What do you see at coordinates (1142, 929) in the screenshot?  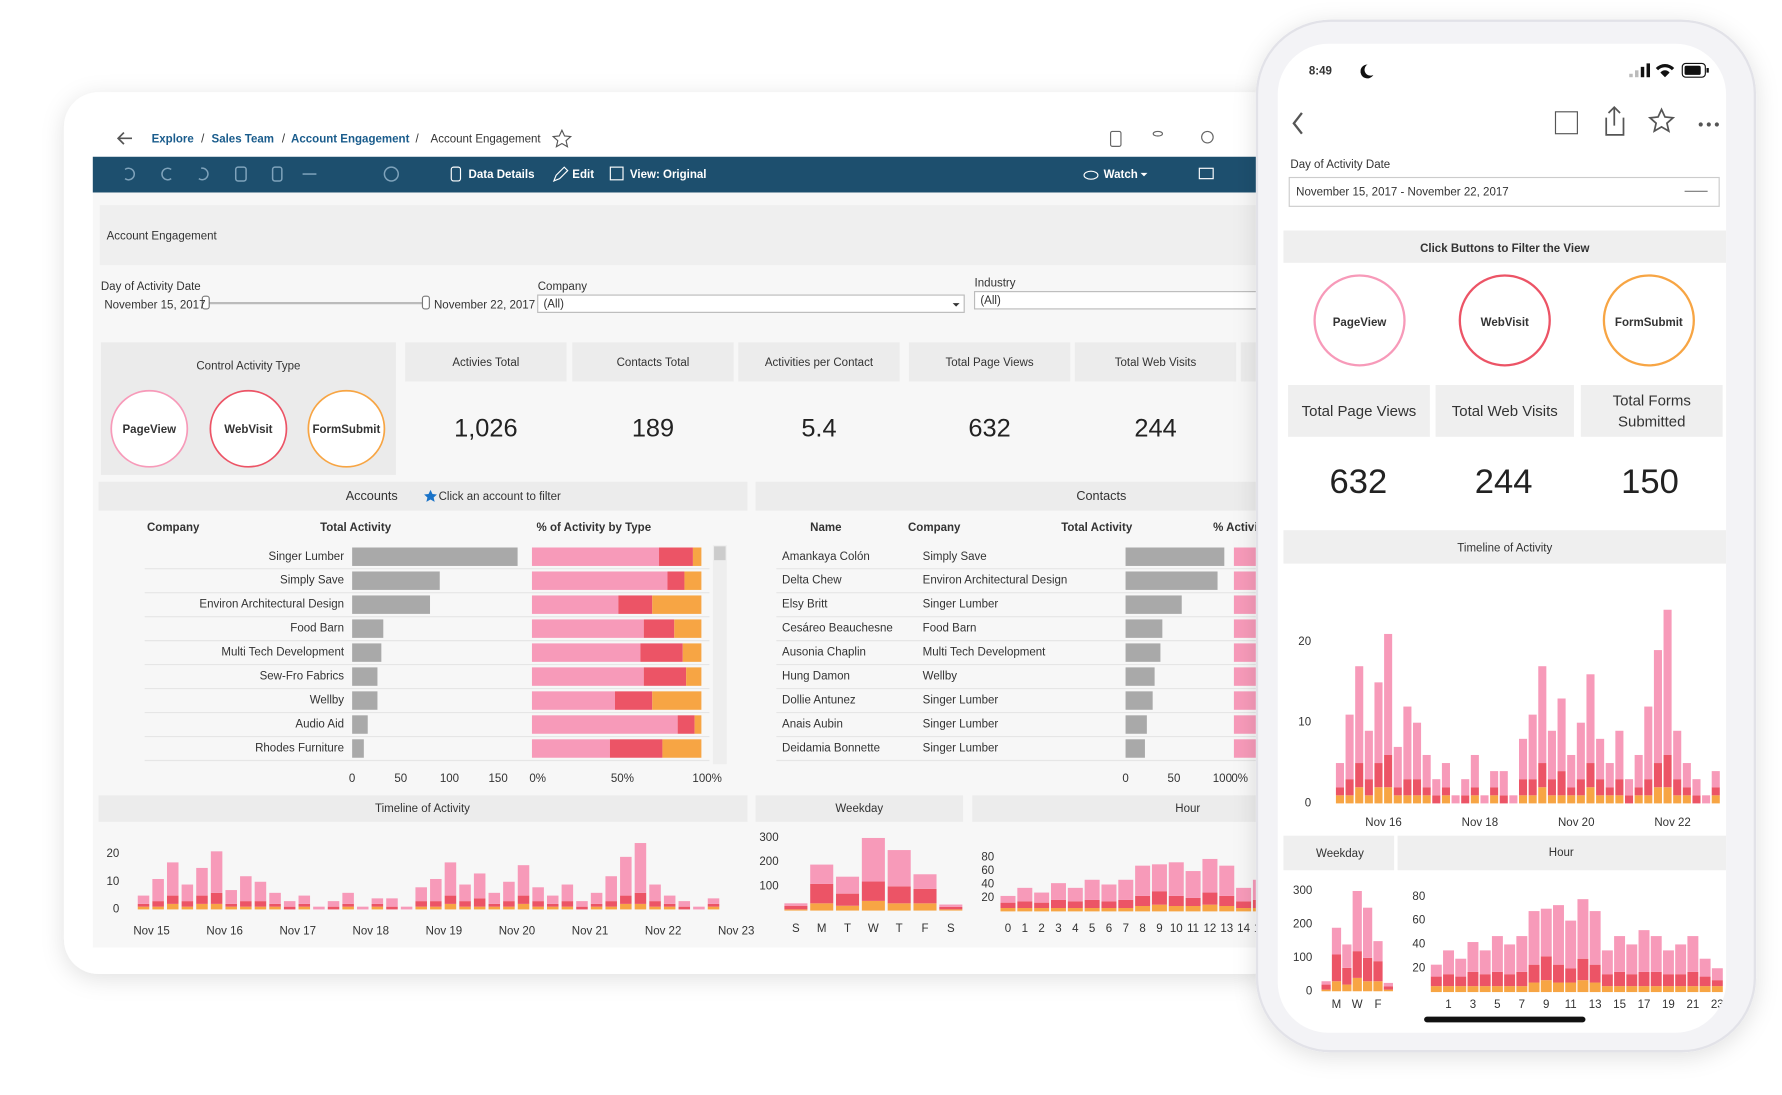 I see `x-tick-label: 8` at bounding box center [1142, 929].